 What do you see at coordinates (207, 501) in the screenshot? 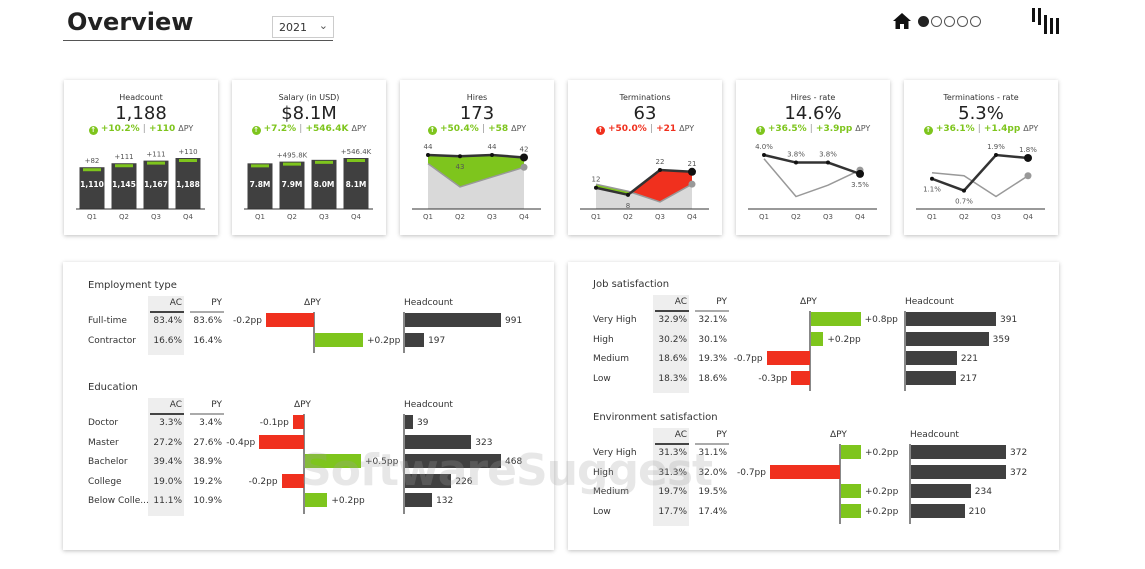
I see `py-value: 10.9%` at bounding box center [207, 501].